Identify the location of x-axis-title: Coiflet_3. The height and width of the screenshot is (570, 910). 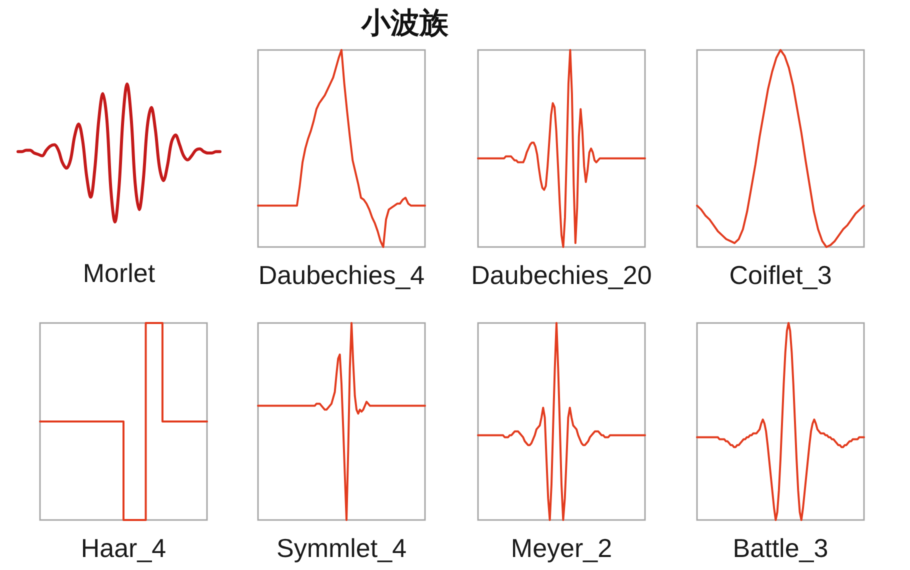
(780, 275).